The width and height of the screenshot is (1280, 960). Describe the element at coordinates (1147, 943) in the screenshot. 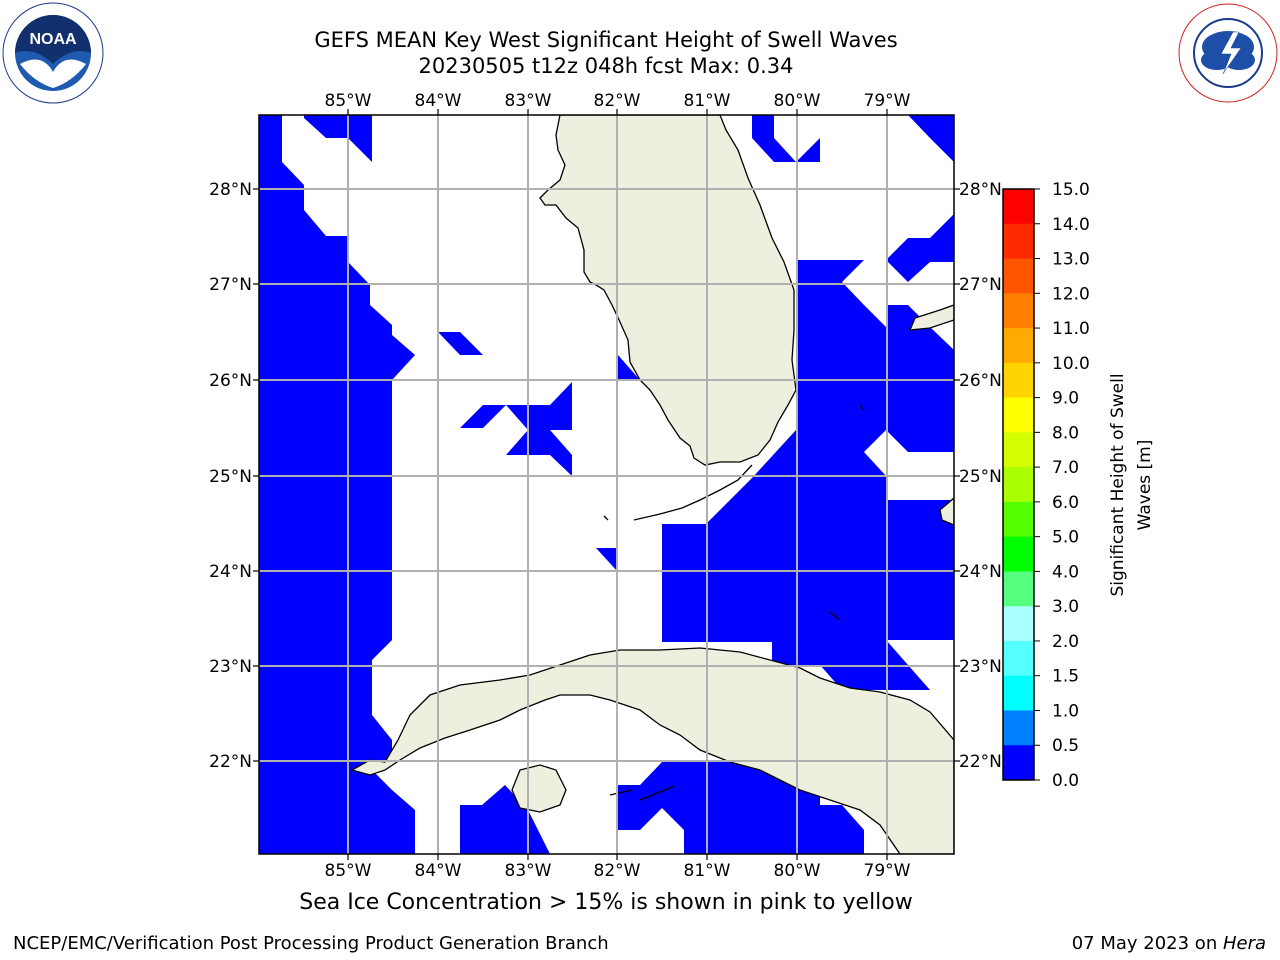

I see `footer-date: 07 May 2023 on` at that location.